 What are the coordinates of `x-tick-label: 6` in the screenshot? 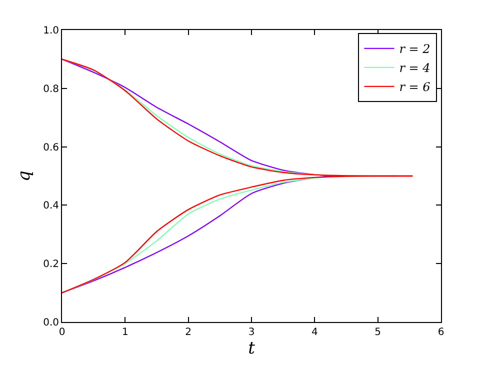 It's located at (441, 332).